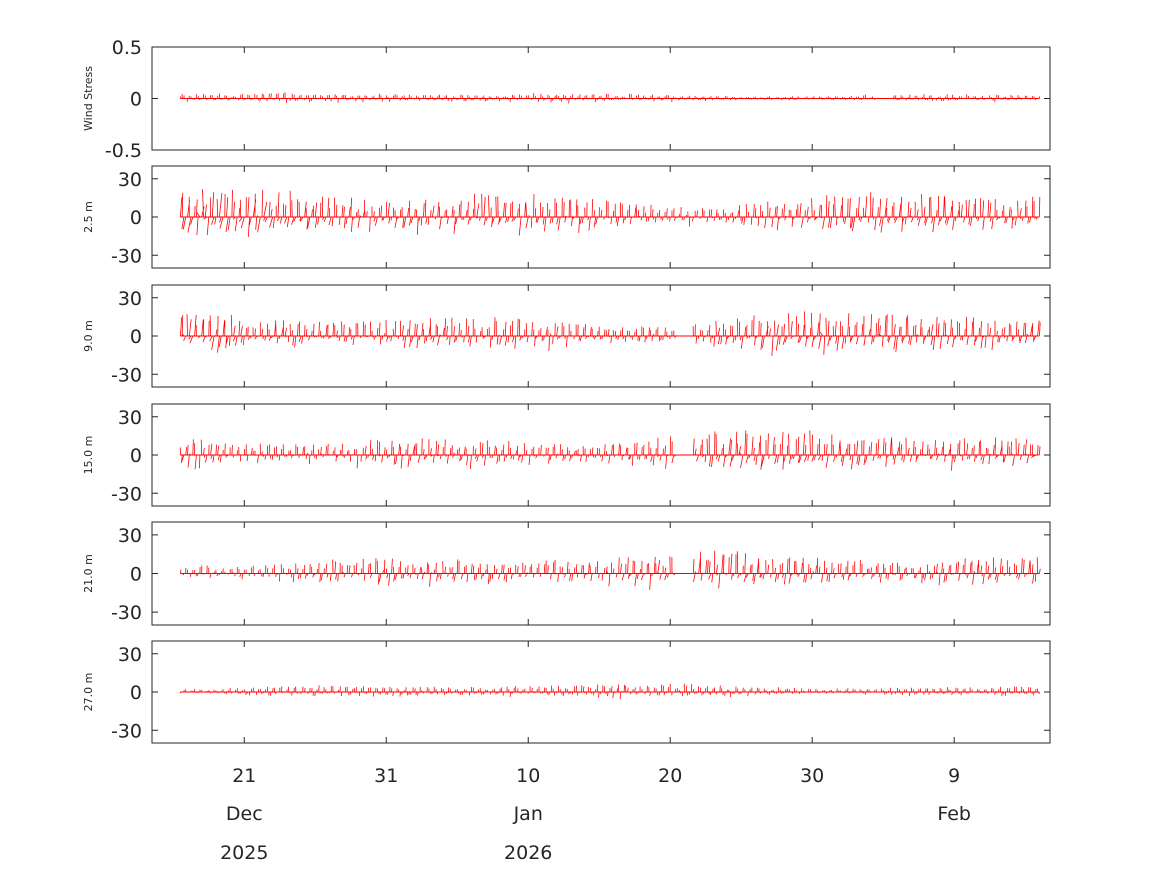  I want to click on panel-ylabel: 15.0 m, so click(88, 455).